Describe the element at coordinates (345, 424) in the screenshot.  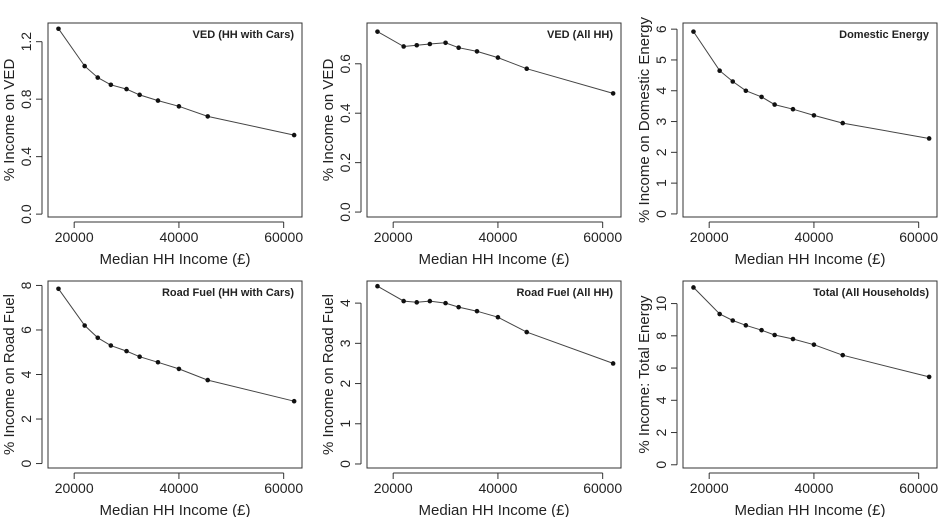
I see `y-tick-label: 1` at that location.